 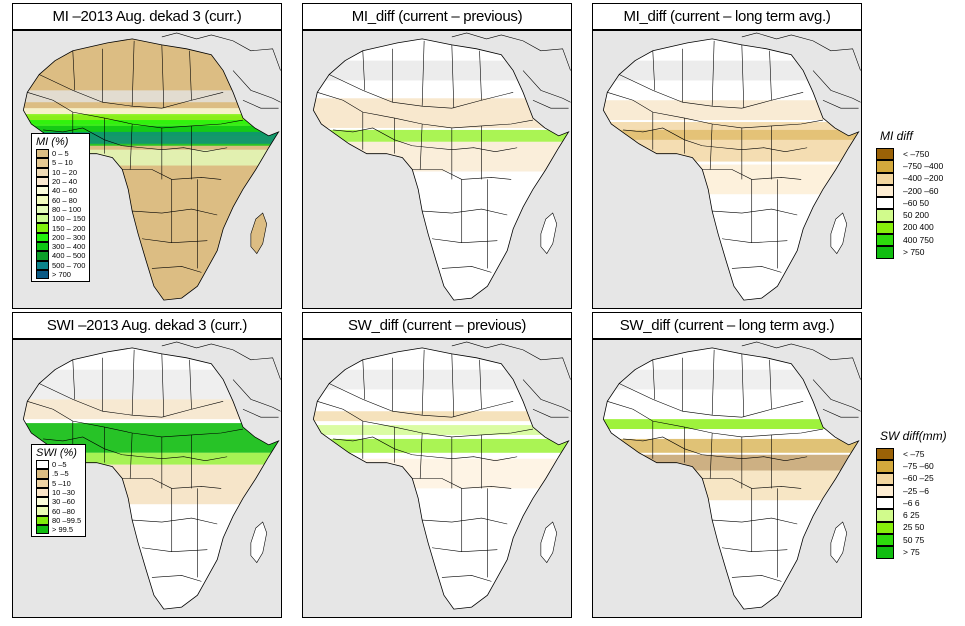 I want to click on legend-label: 500 – 700, so click(x=69, y=265).